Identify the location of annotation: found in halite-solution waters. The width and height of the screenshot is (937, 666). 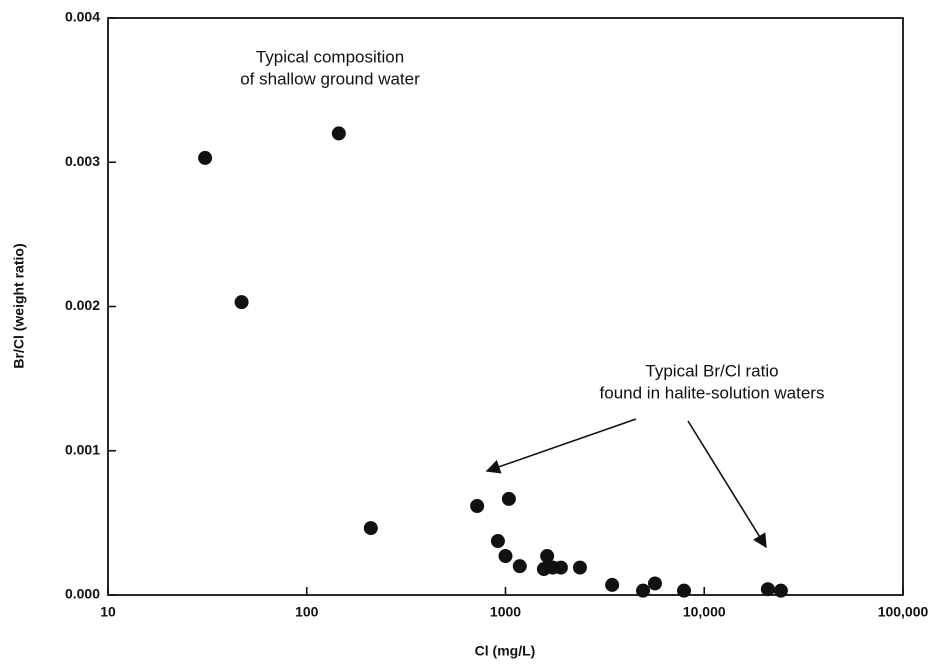
(712, 392).